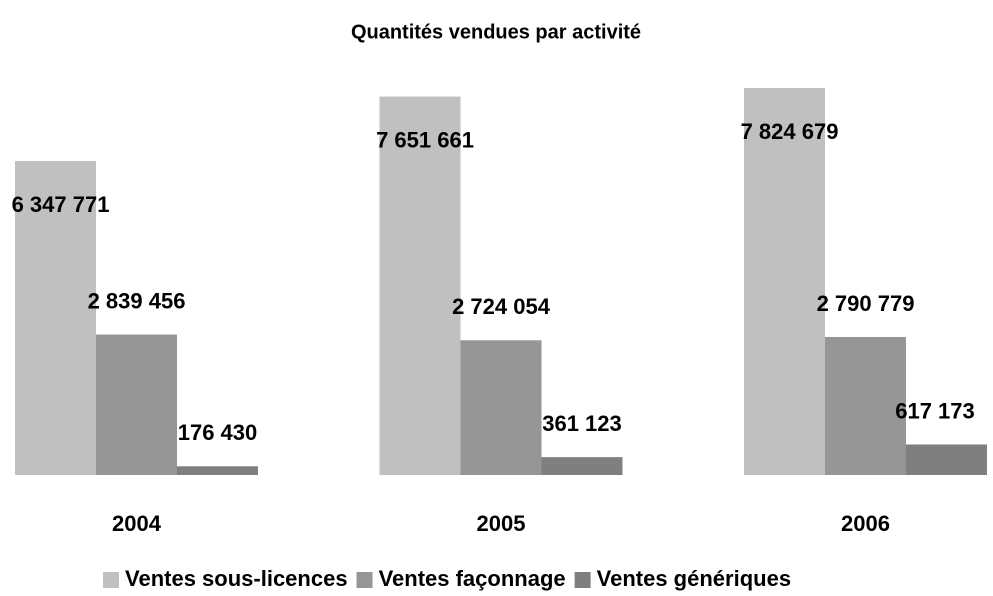 The height and width of the screenshot is (596, 993). Describe the element at coordinates (582, 423) in the screenshot. I see `value-label: 361 123` at that location.